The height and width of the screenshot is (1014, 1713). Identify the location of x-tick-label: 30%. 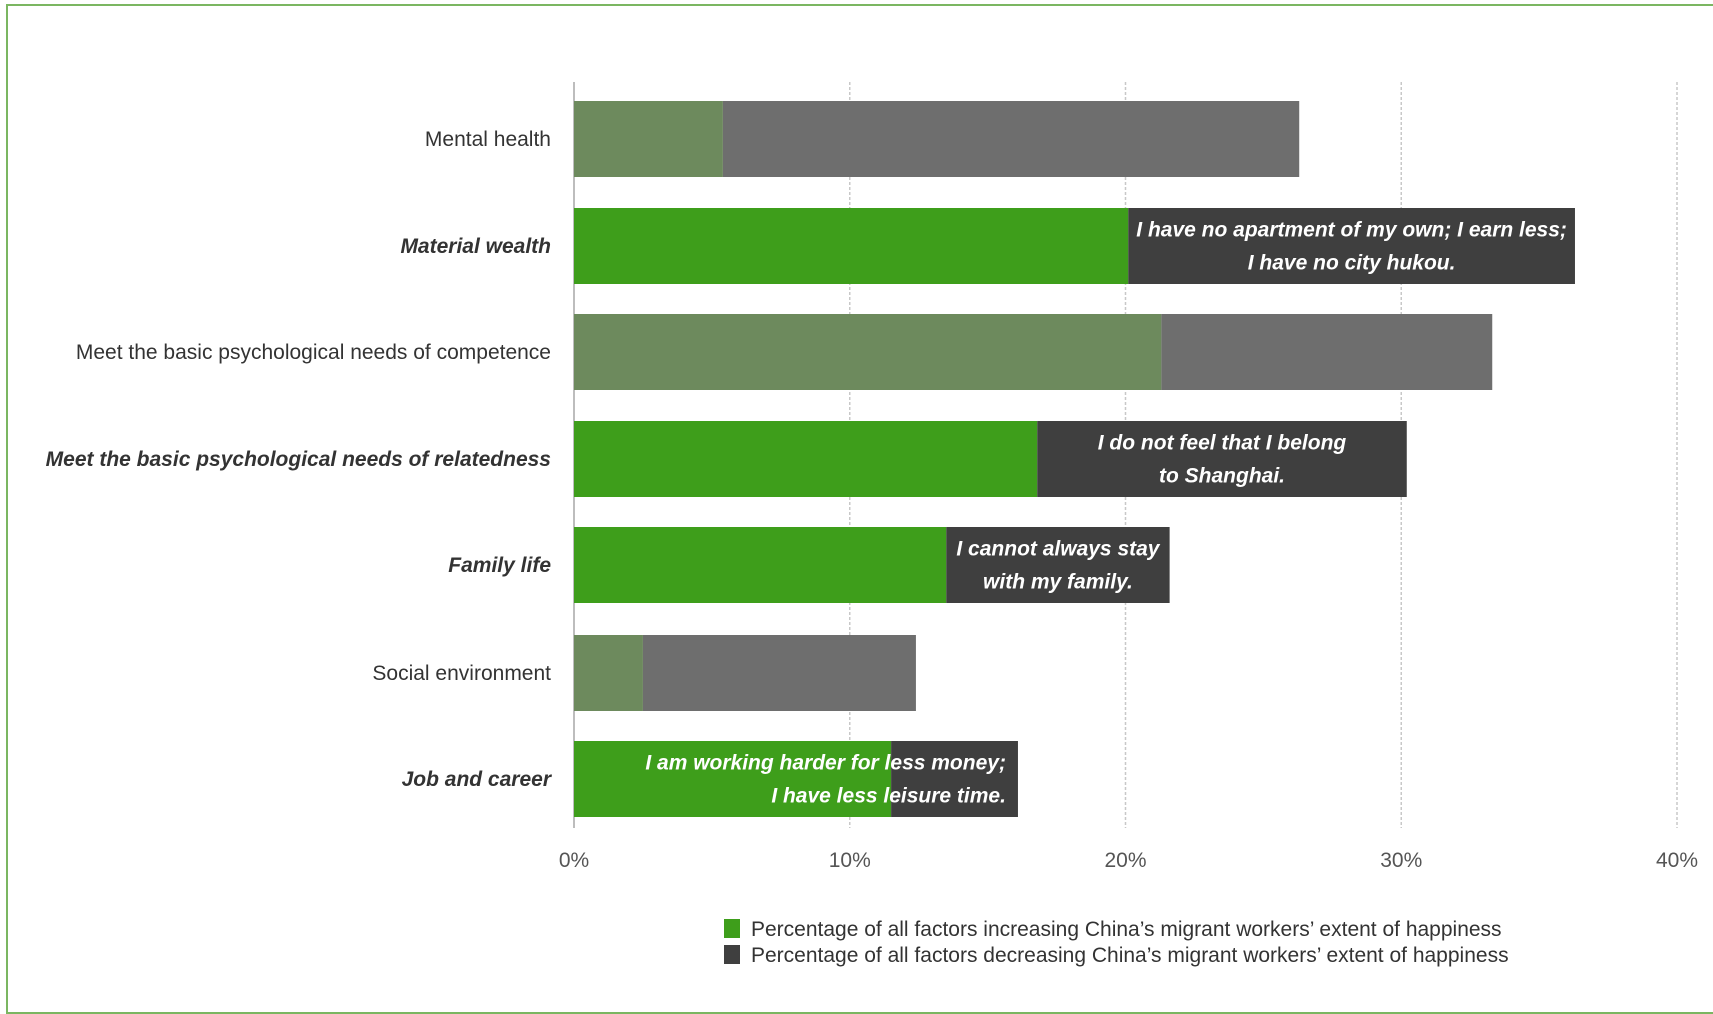
(1401, 860).